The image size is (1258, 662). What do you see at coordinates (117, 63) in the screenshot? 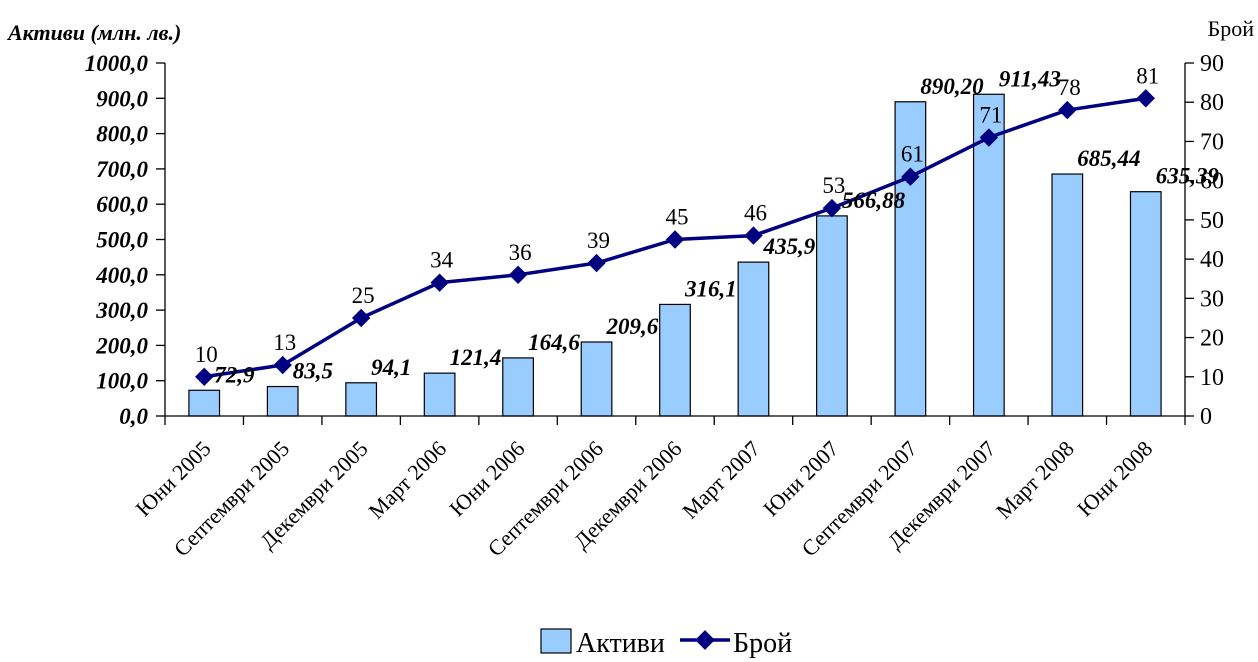
I see `left-axis-tick-label: 1000,0` at bounding box center [117, 63].